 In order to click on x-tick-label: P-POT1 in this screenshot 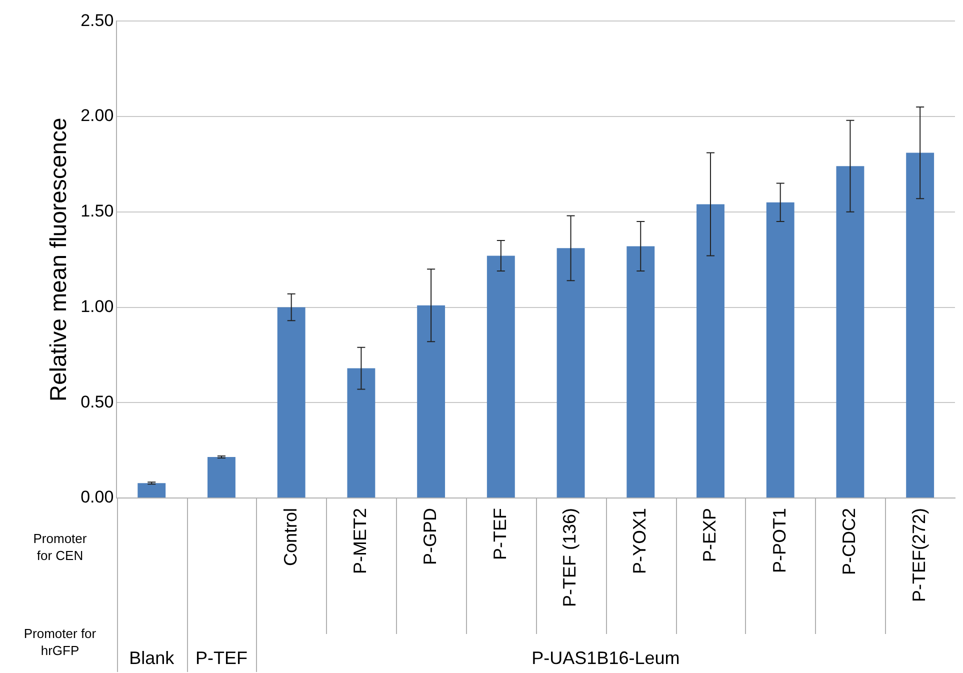, I will do `click(779, 541)`.